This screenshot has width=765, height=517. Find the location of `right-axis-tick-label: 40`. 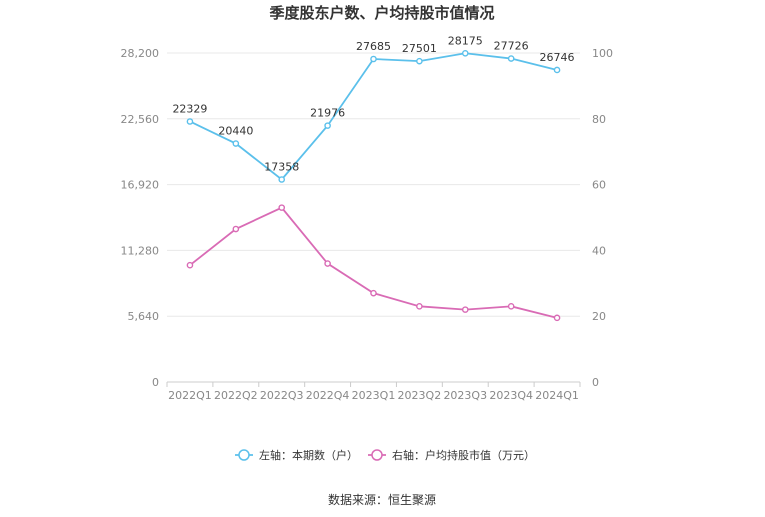

right-axis-tick-label: 40 is located at coordinates (599, 250).